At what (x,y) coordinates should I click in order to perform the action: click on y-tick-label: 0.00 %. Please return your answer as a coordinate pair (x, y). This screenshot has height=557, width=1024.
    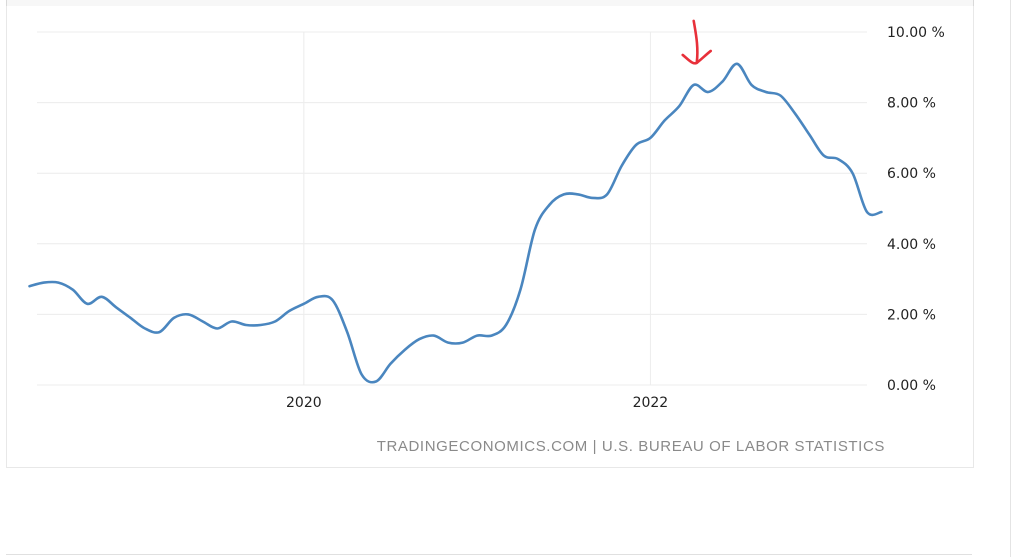
    Looking at the image, I should click on (911, 386).